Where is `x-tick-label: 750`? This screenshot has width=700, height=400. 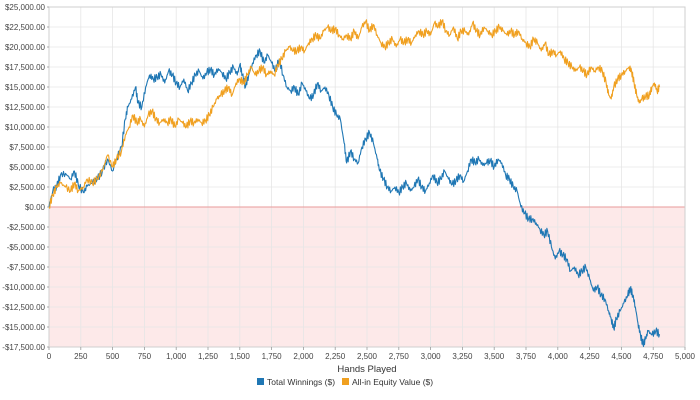 x-tick-label: 750 is located at coordinates (145, 356).